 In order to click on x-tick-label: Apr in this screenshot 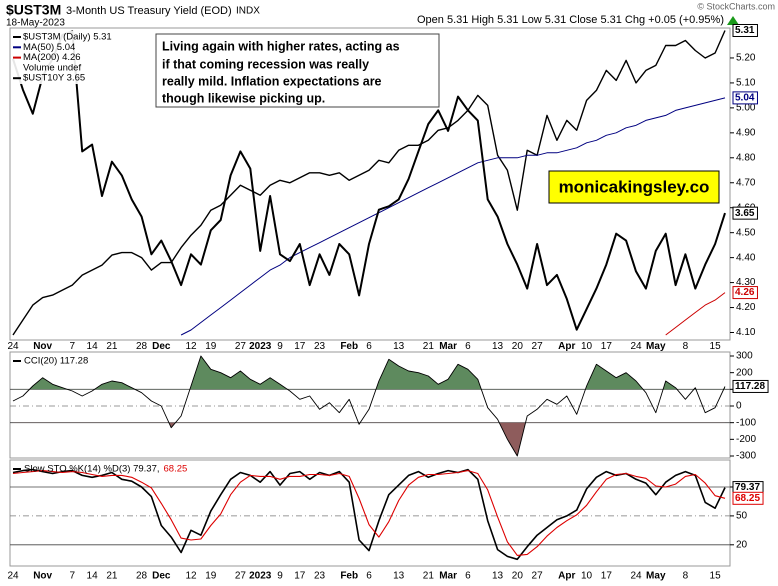, I will do `click(566, 576)`.